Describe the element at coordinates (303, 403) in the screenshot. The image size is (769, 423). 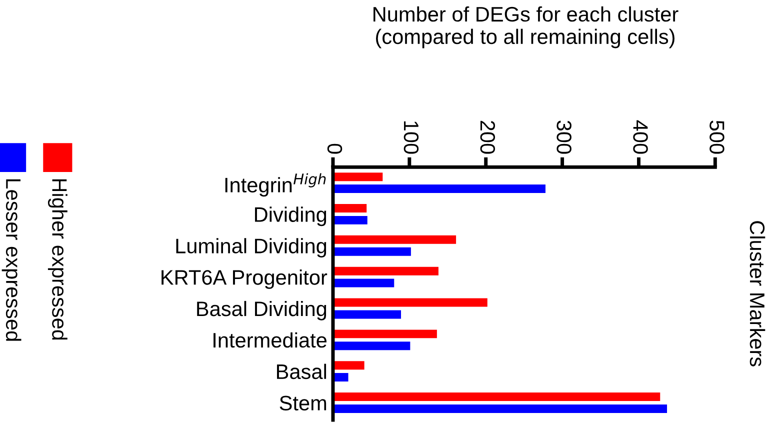
I see `y-tick-label: Stem` at that location.